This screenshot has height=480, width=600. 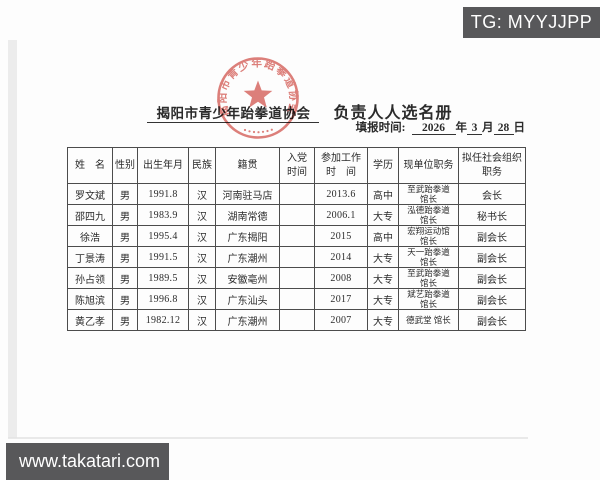 I want to click on cell-current-position: 宏翔运动馆 馆长, so click(x=428, y=236).